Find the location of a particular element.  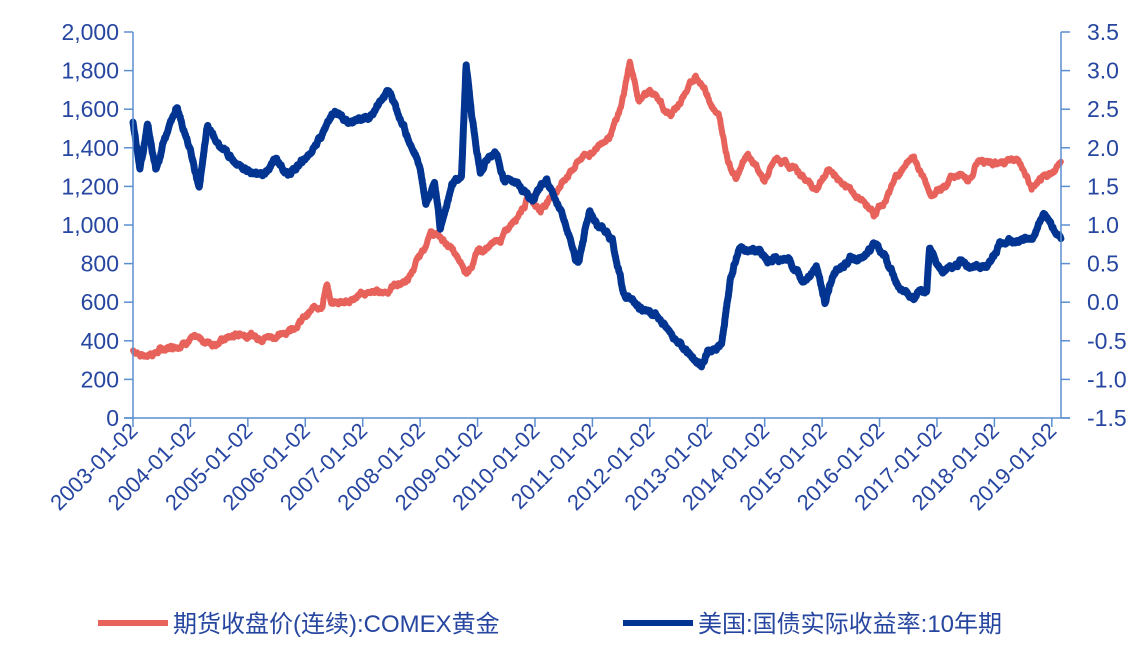

right-y-tick-label: 2.0 is located at coordinates (1103, 148).